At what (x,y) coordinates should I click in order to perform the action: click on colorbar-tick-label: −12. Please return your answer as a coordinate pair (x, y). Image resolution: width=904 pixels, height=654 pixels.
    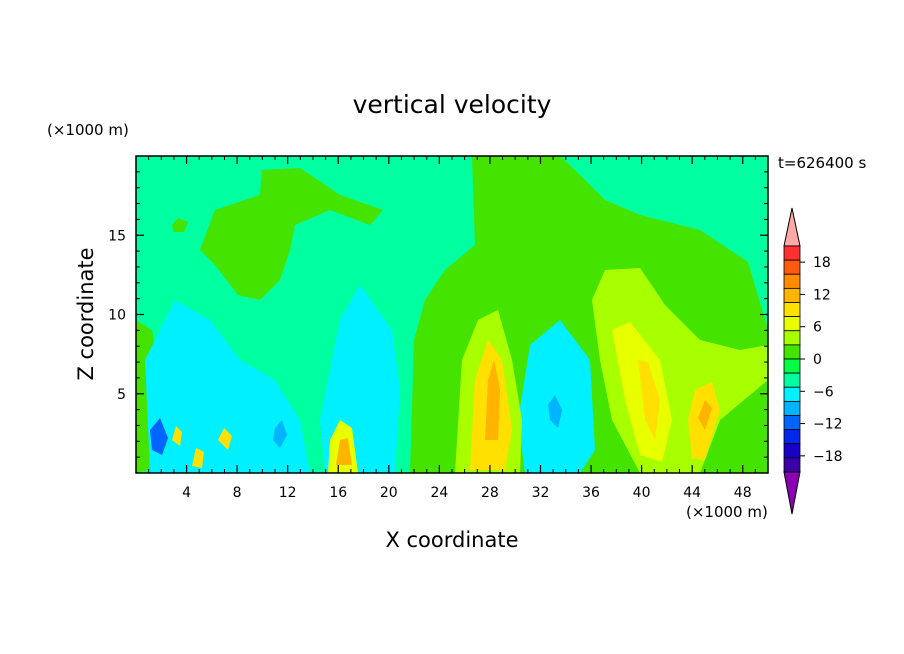
    Looking at the image, I should click on (828, 425).